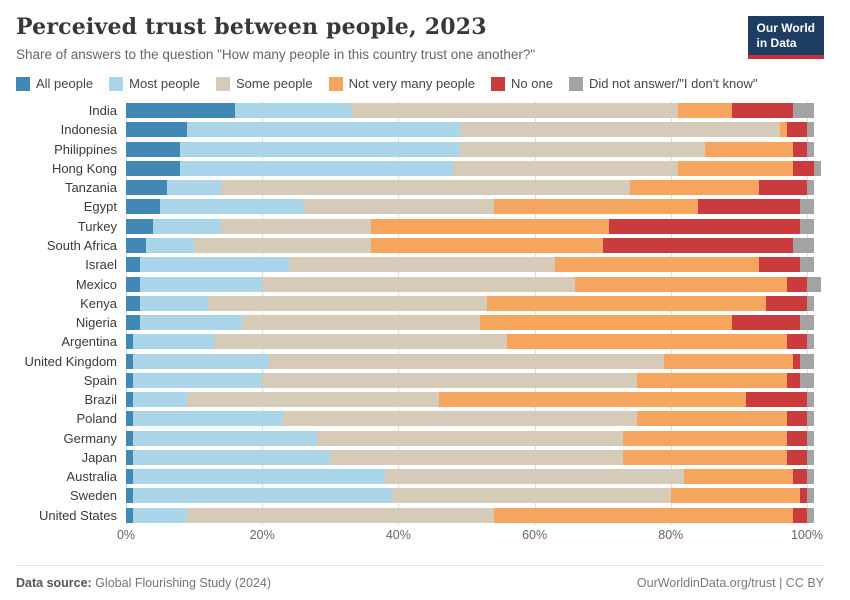 This screenshot has width=850, height=600. What do you see at coordinates (785, 37) in the screenshot?
I see `owid-logo: Our World in Data` at bounding box center [785, 37].